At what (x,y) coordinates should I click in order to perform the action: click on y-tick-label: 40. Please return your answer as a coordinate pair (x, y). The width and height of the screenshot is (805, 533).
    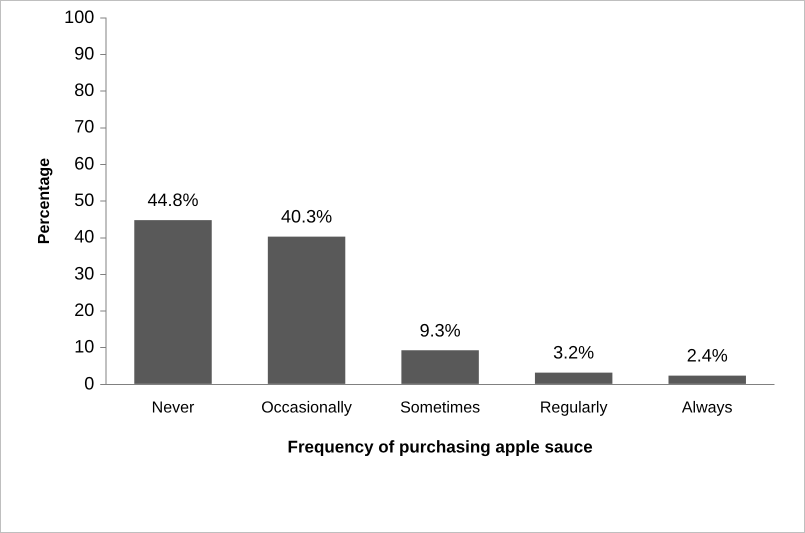
    Looking at the image, I should click on (84, 236).